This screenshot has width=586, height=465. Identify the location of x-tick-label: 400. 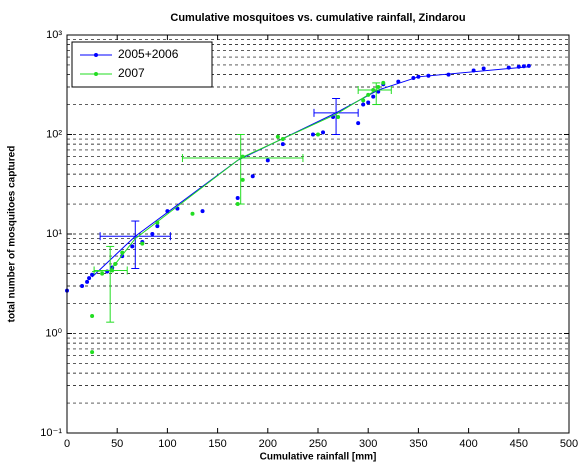
(468, 444).